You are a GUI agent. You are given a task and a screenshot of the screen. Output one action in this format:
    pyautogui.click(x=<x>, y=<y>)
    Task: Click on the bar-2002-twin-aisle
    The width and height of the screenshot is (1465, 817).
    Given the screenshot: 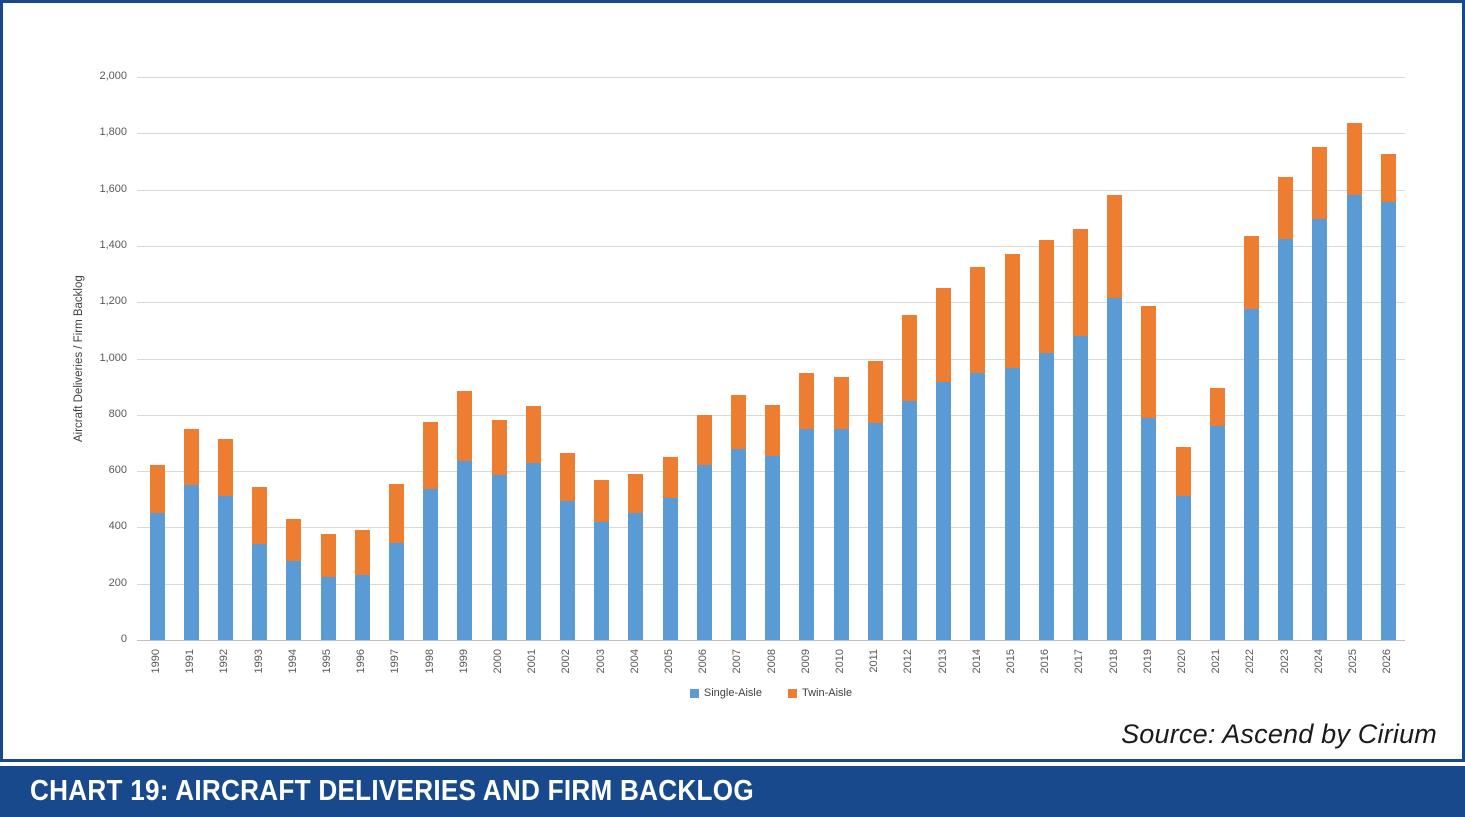 What is the action you would take?
    pyautogui.click(x=567, y=476)
    